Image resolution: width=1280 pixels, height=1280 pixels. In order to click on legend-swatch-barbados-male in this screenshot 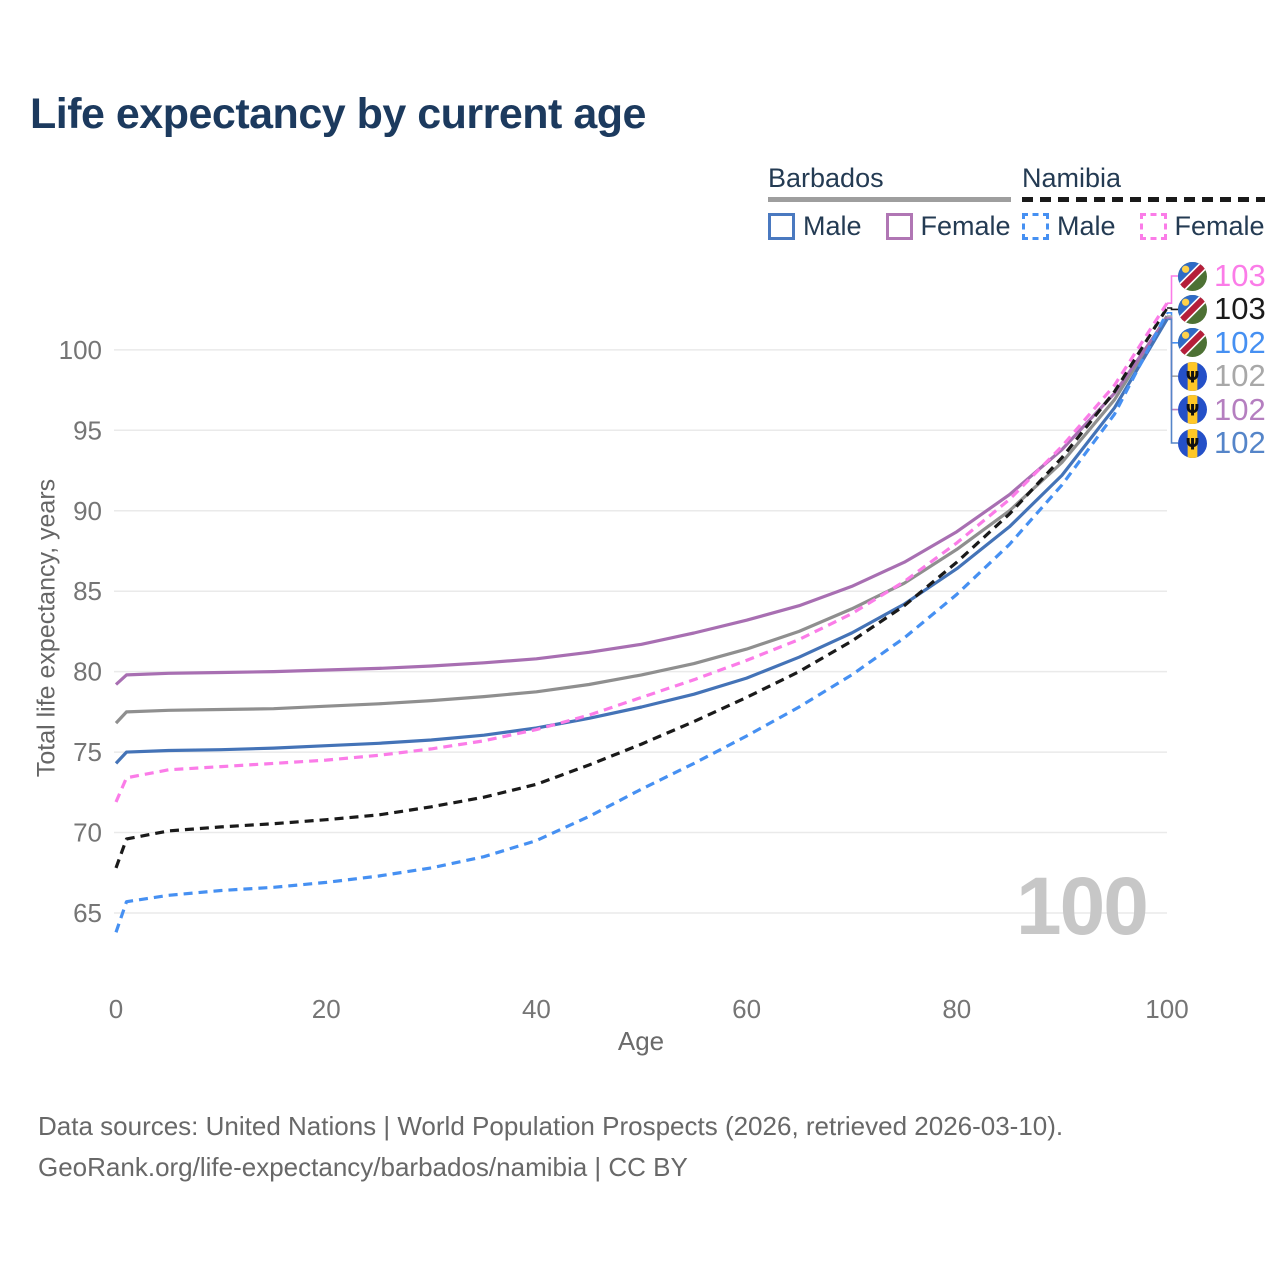, I will do `click(781, 226)`.